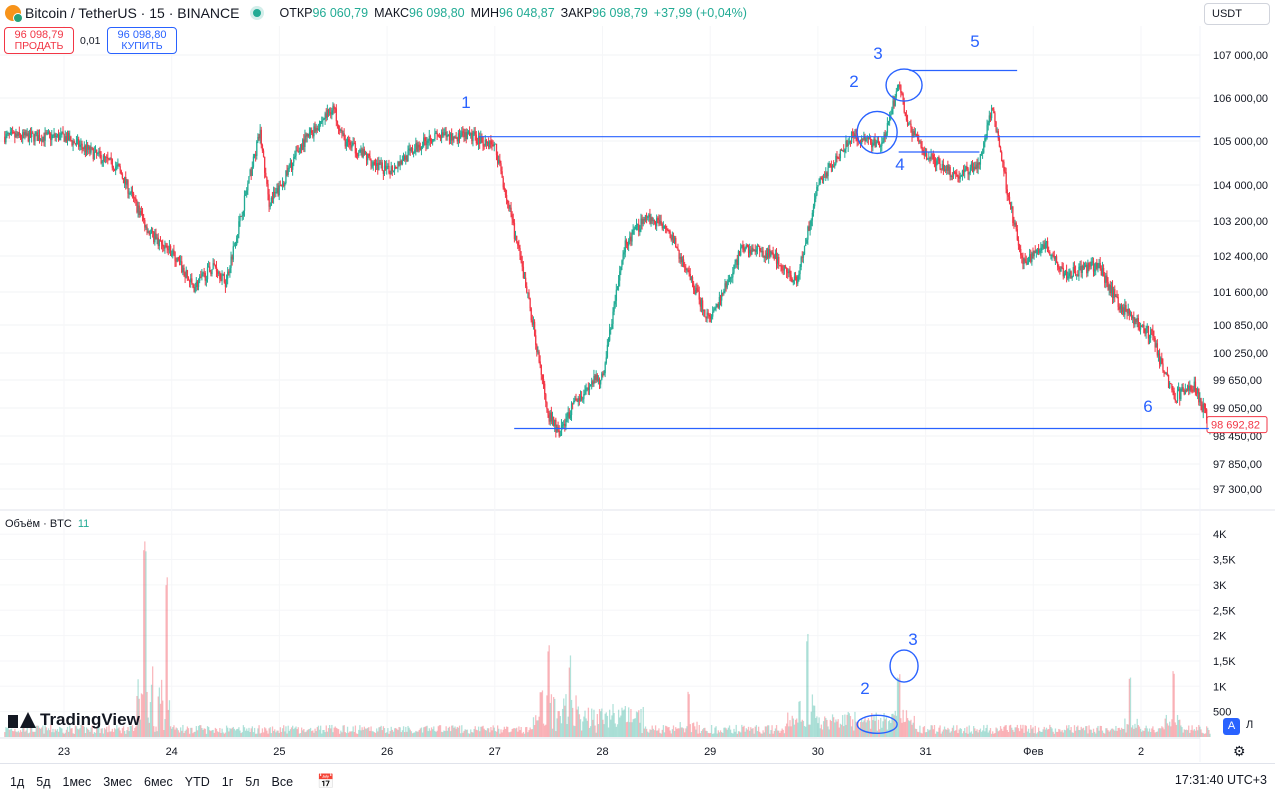 This screenshot has height=799, width=1275. Describe the element at coordinates (1231, 726) in the screenshot. I see `auto-scale-button: A` at that location.